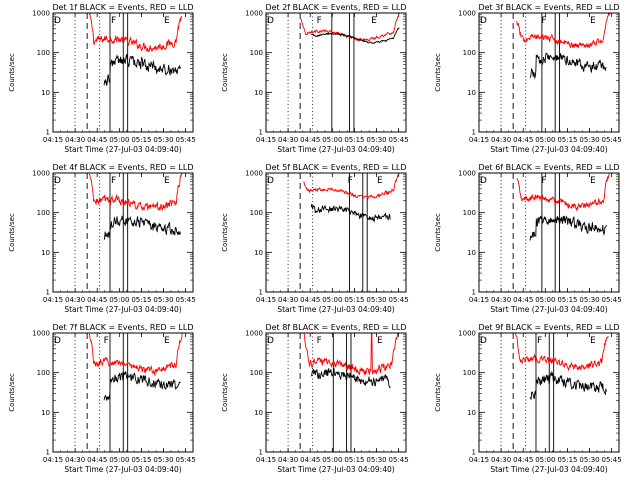 Image resolution: width=640 pixels, height=480 pixels. Describe the element at coordinates (548, 7) in the screenshot. I see `panel-title: Det 3f BLACK = Events, RED = LLD` at that location.